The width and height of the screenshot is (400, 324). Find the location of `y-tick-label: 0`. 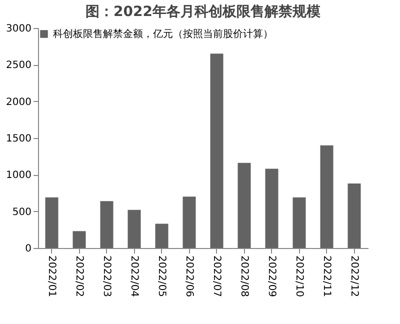

y-tick-label: 0 is located at coordinates (28, 249).